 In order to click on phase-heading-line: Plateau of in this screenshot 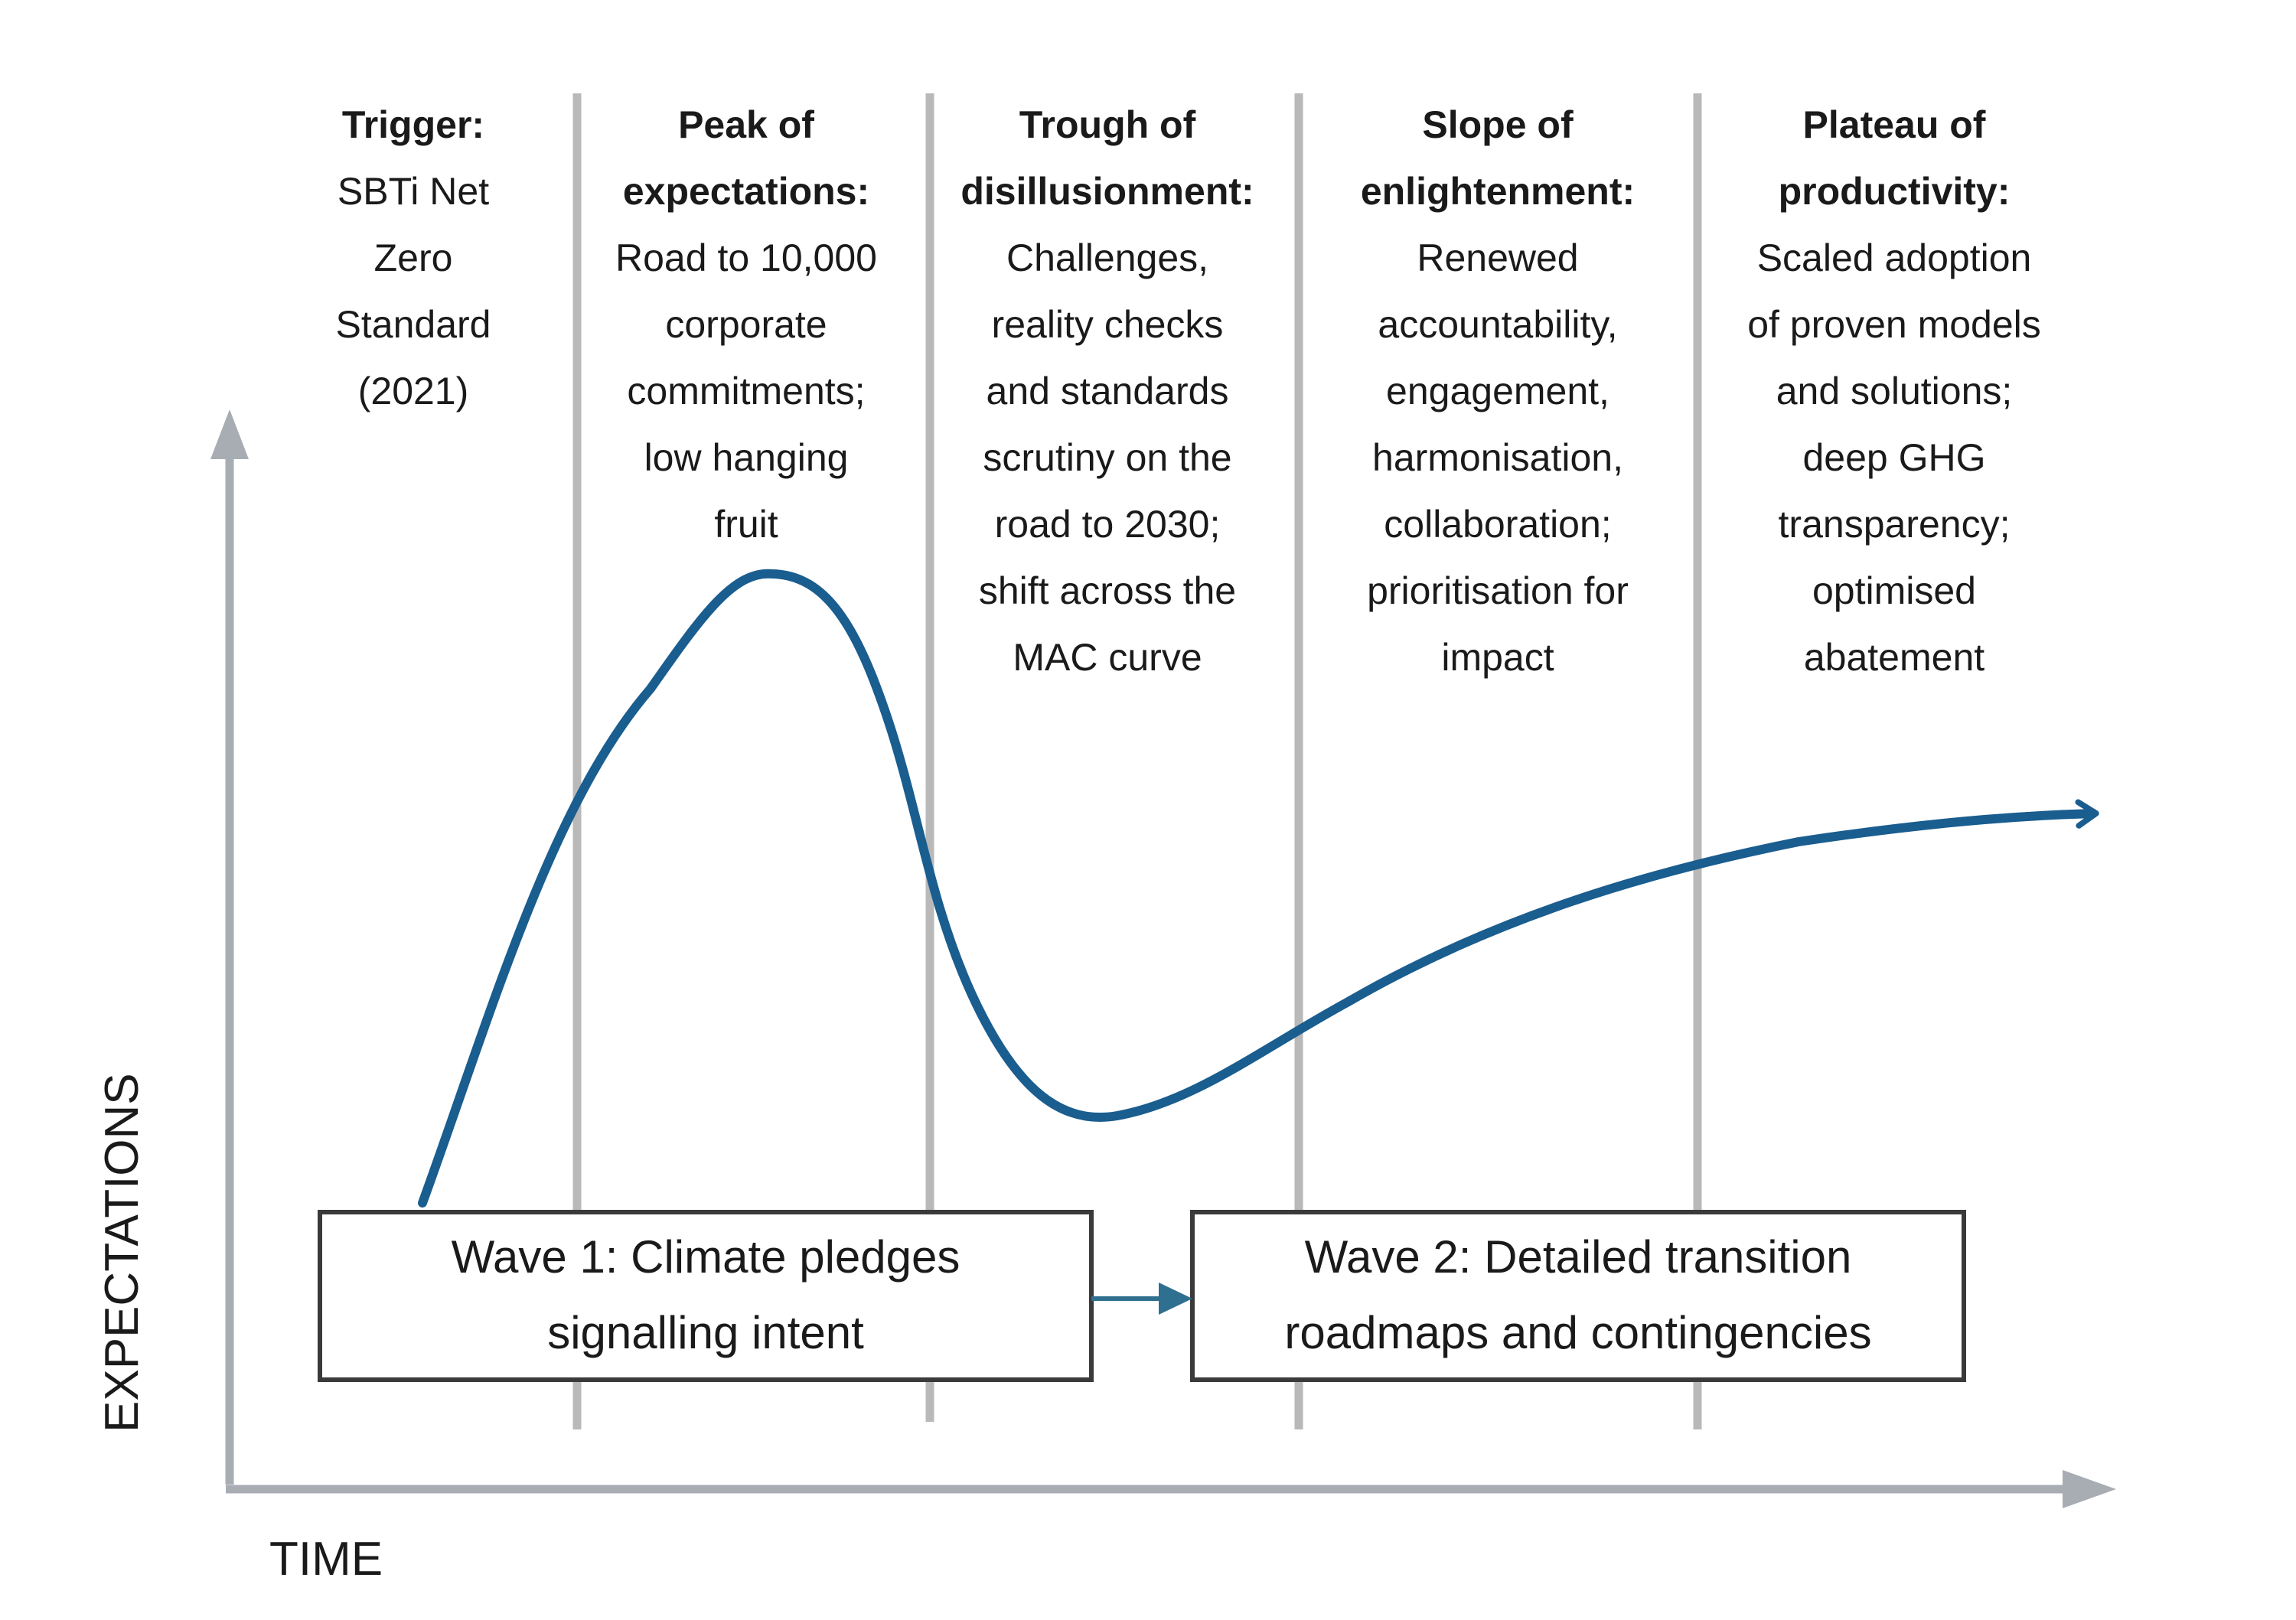, I will do `click(1894, 124)`.